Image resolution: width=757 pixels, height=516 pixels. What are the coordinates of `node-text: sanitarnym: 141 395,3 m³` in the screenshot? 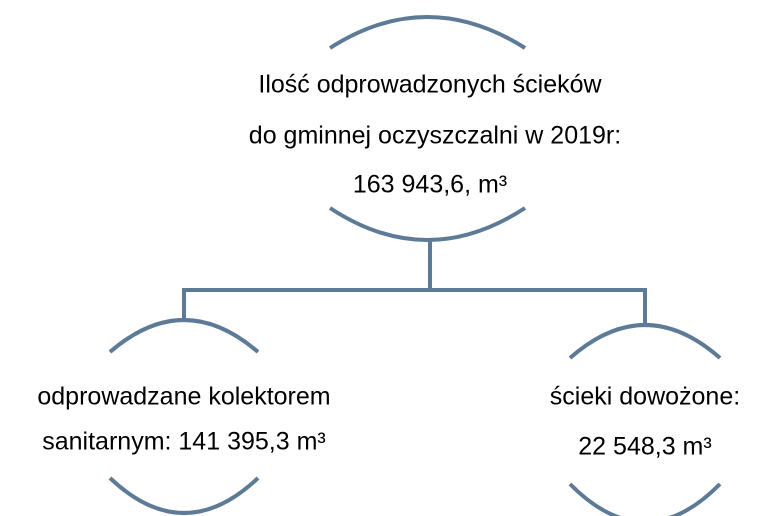 It's located at (183, 442).